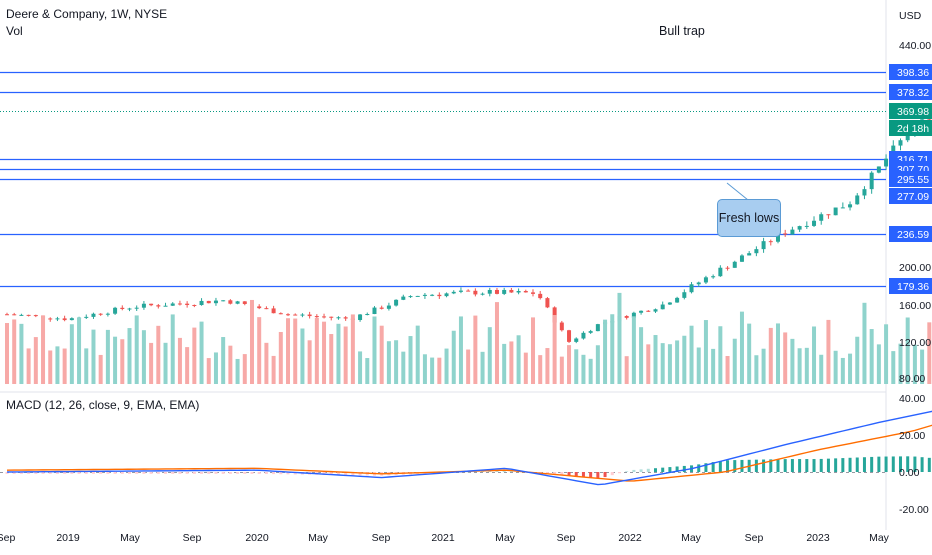 This screenshot has height=555, width=932. Describe the element at coordinates (749, 218) in the screenshot. I see `fresh-lows-callout: Fresh lows` at that location.